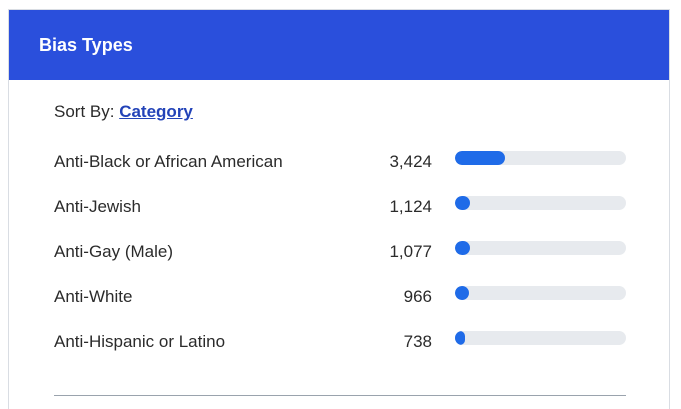 Image resolution: width=681 pixels, height=409 pixels. What do you see at coordinates (84, 111) in the screenshot?
I see `sort-label: Sort By:` at bounding box center [84, 111].